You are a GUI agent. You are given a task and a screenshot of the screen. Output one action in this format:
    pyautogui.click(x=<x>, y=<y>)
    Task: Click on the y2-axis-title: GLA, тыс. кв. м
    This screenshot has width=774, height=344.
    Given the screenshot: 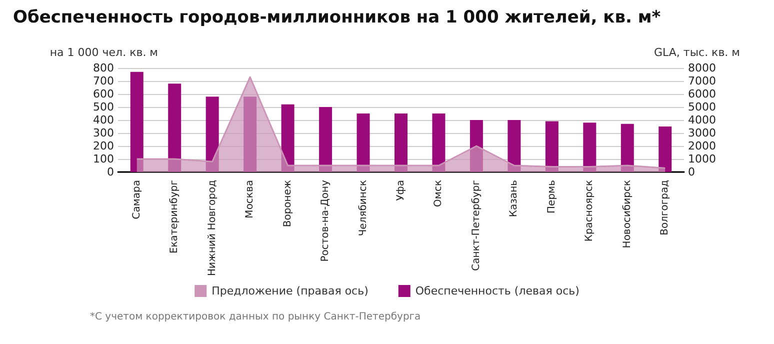 What is the action you would take?
    pyautogui.click(x=697, y=52)
    